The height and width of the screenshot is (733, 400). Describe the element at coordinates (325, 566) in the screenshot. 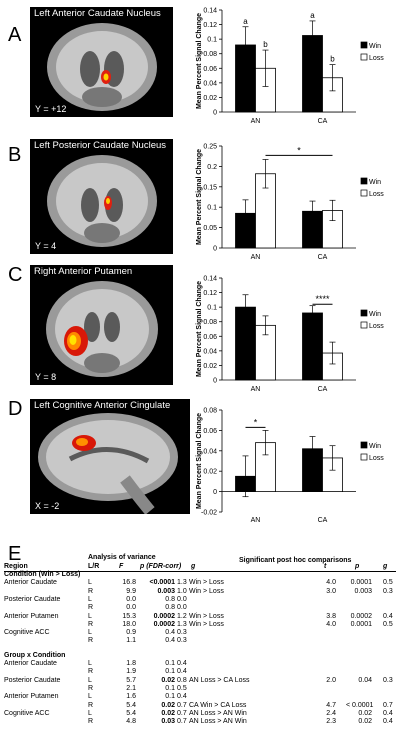

I see `header-t: t` at that location.